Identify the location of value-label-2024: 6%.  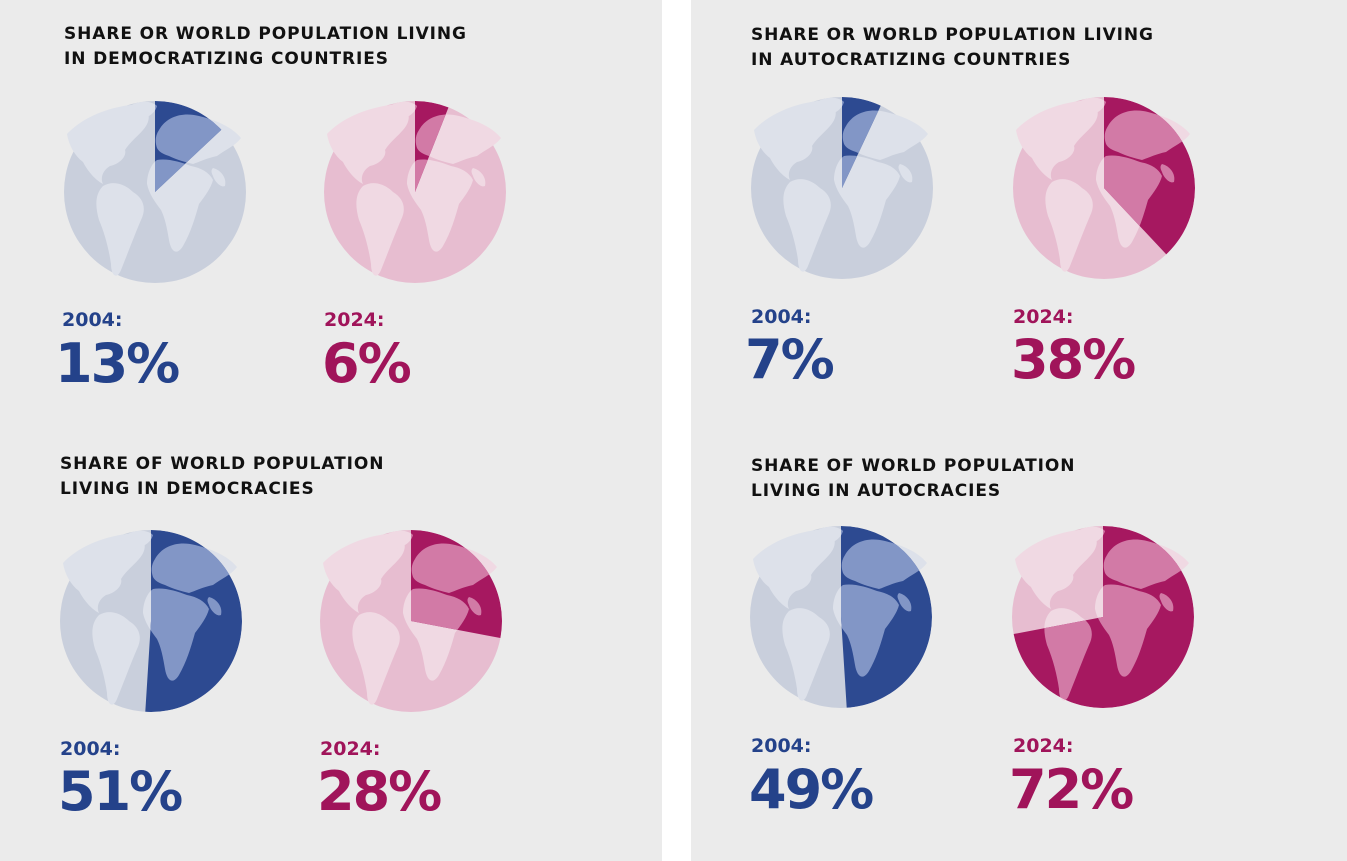
(367, 363).